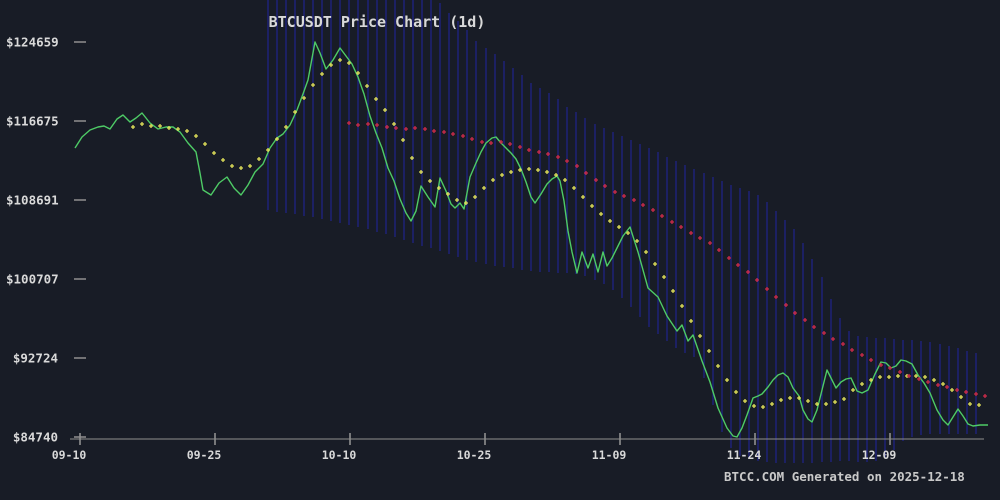  I want to click on x-tick-label: 09-25, so click(204, 455).